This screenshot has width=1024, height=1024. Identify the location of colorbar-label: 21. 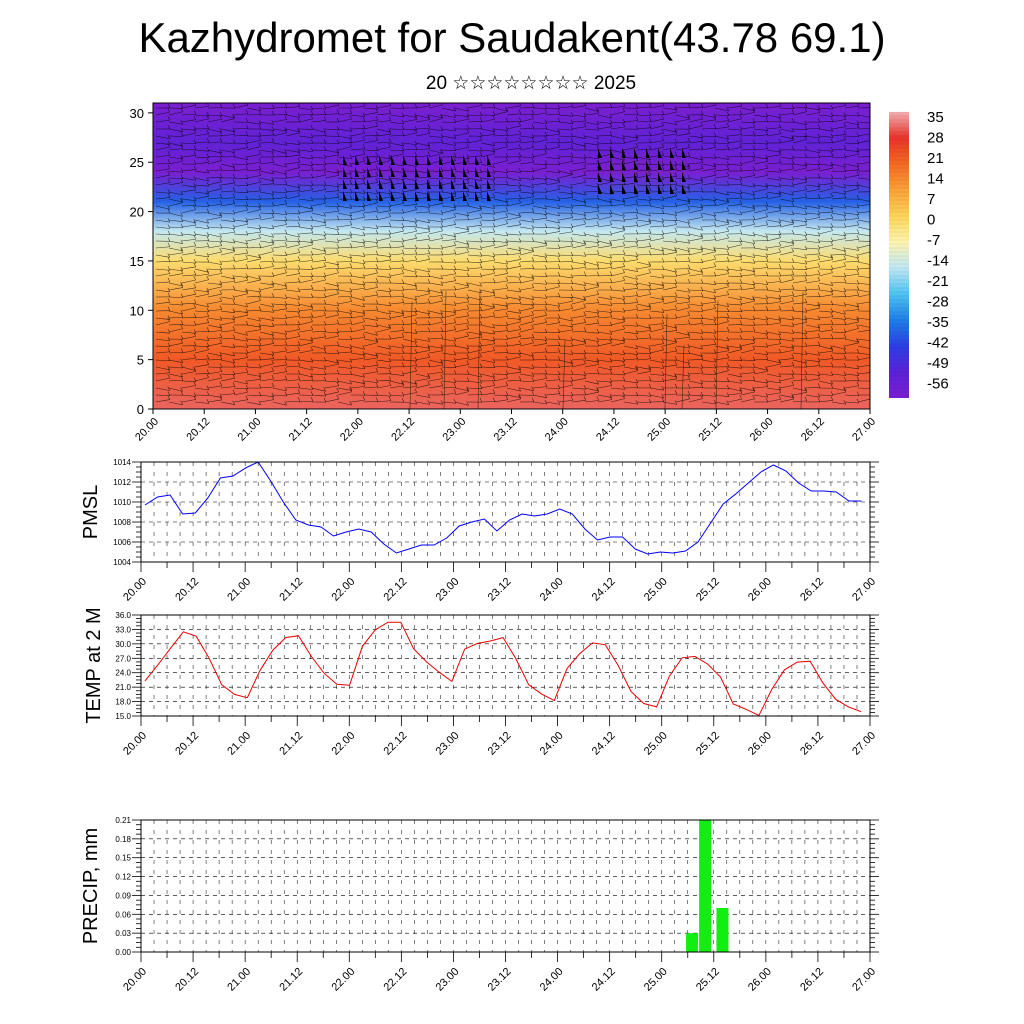
(935, 158).